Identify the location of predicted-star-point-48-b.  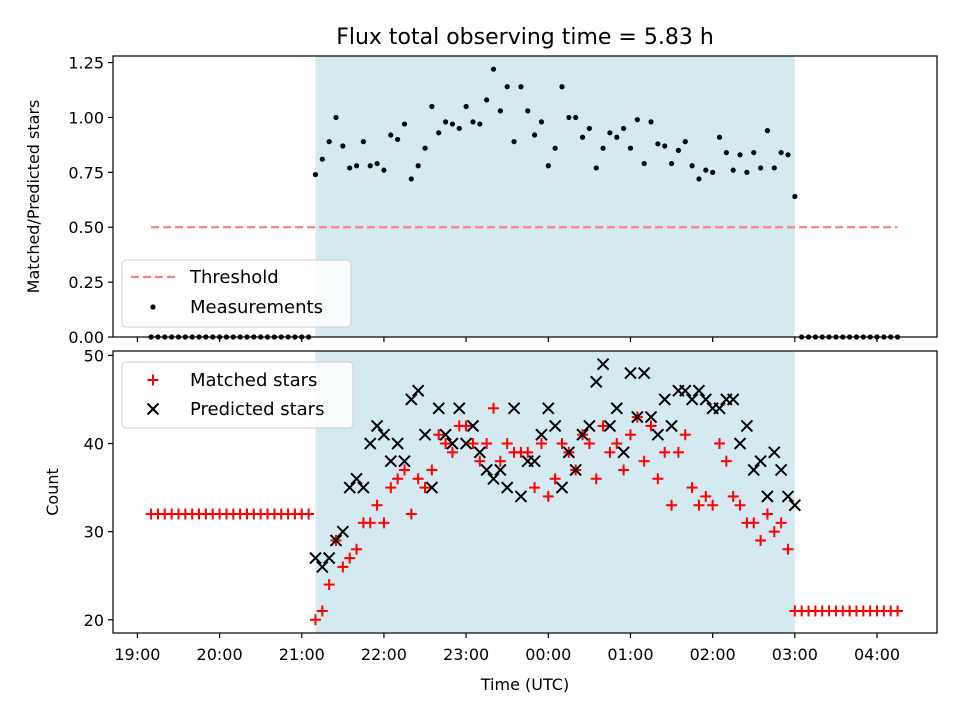
(644, 373).